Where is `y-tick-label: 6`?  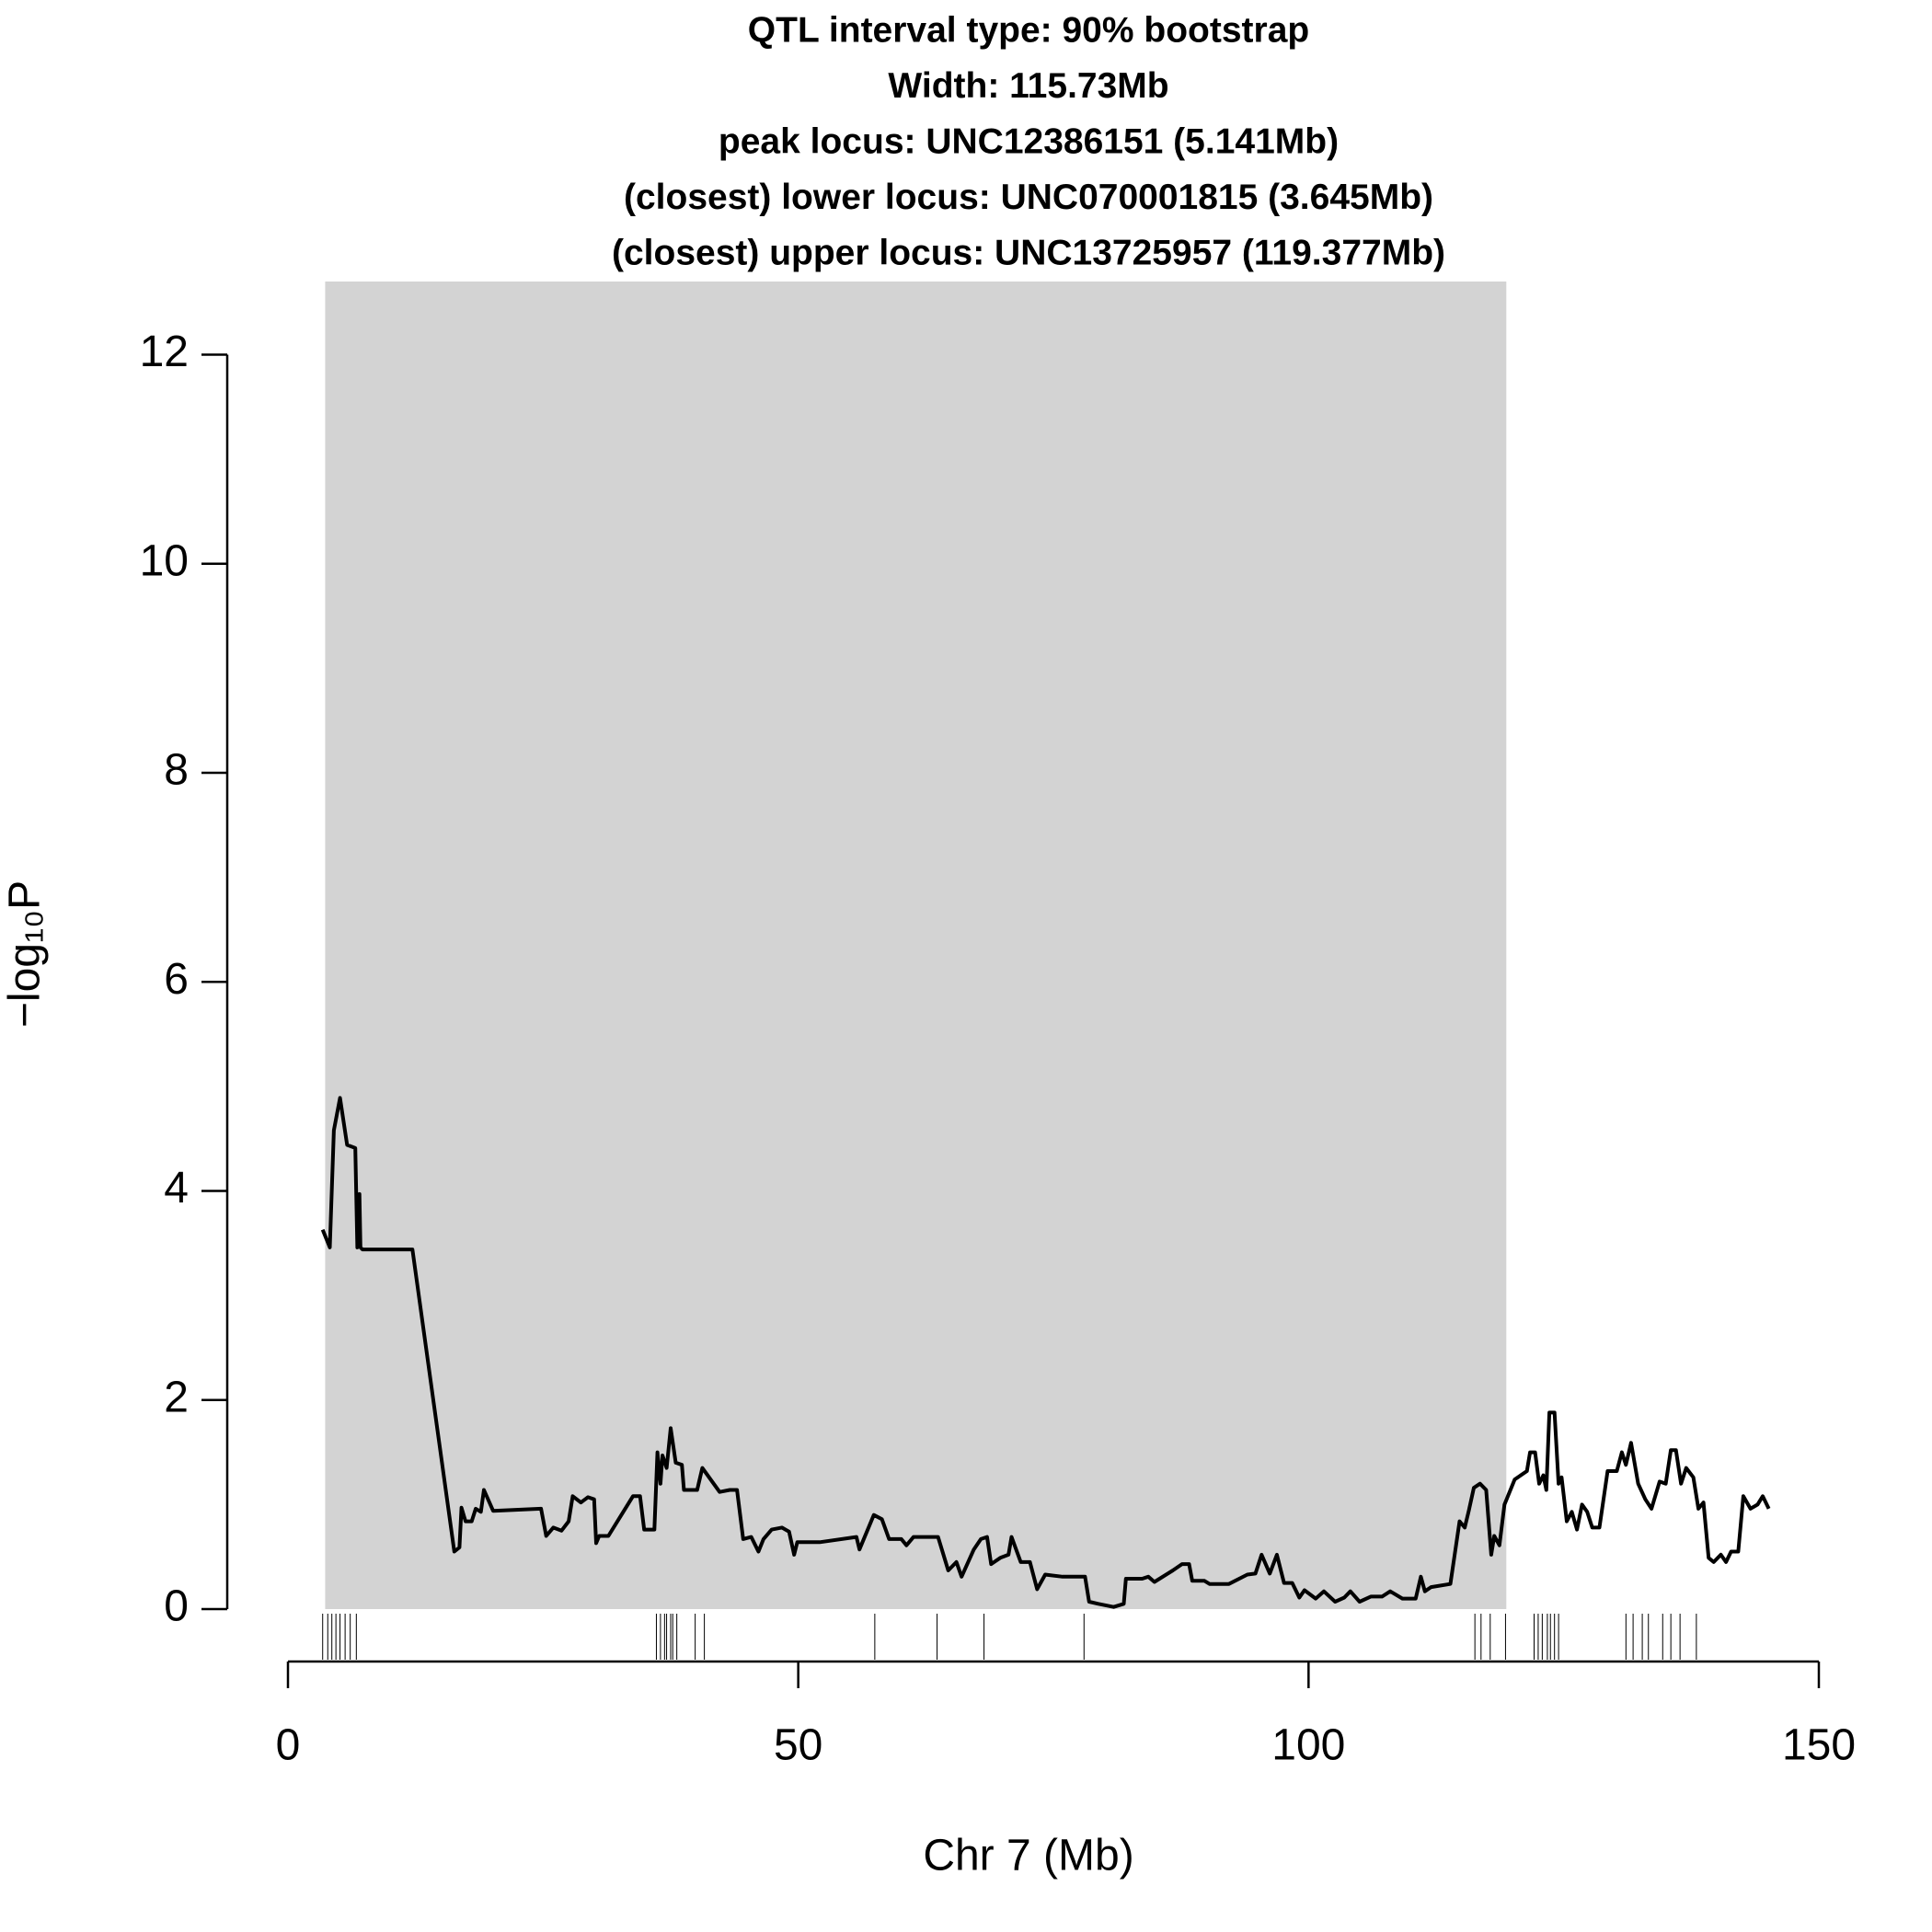
y-tick-label: 6 is located at coordinates (176, 979).